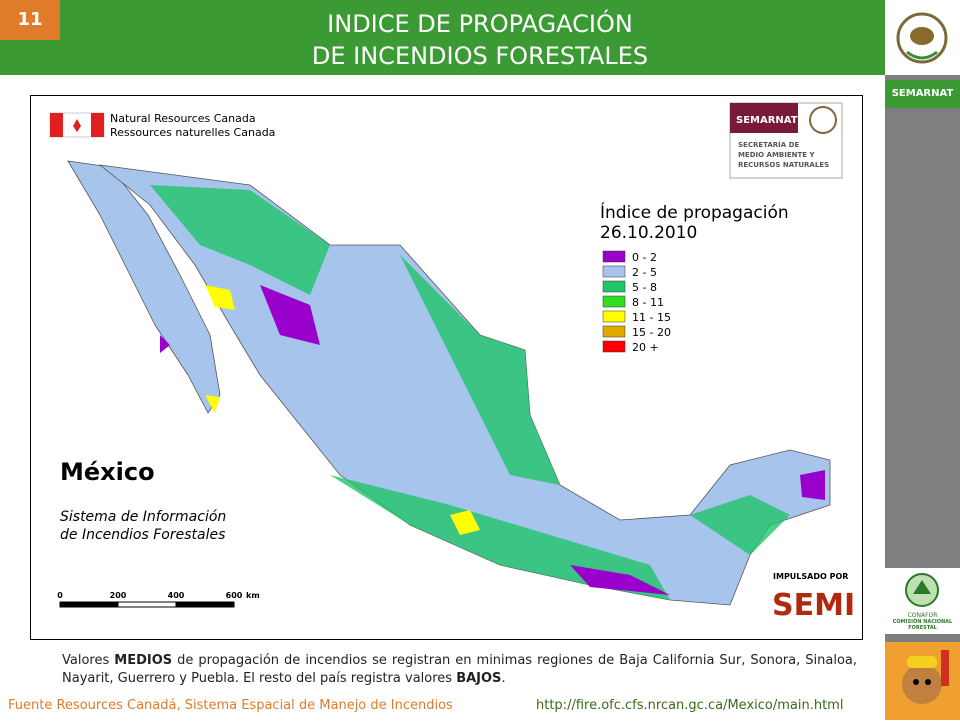 This screenshot has height=724, width=960. I want to click on legend-label: 2 - 5, so click(644, 272).